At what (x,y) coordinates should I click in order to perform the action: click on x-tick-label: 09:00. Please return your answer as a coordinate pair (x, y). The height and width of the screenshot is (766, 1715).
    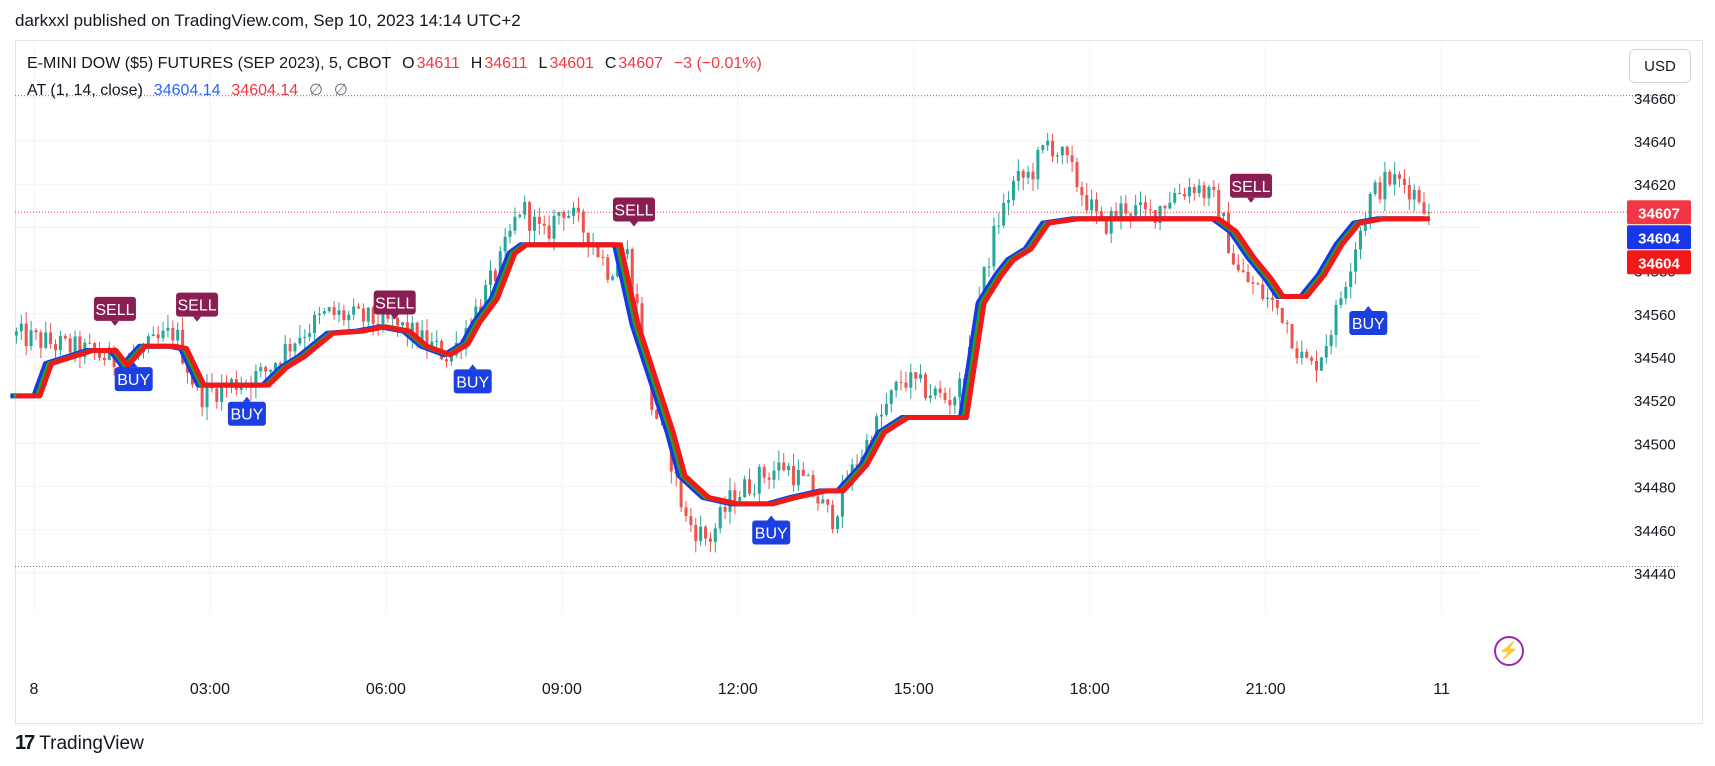
    Looking at the image, I should click on (562, 689).